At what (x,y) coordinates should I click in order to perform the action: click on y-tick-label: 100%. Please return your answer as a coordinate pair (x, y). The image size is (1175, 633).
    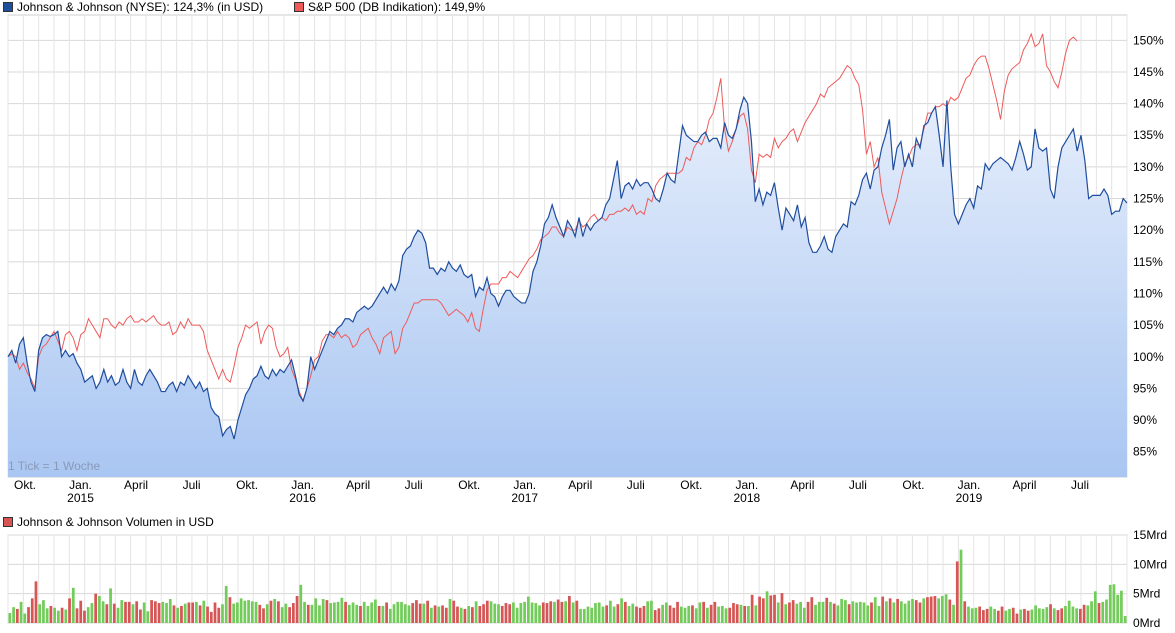
    Looking at the image, I should click on (1148, 357).